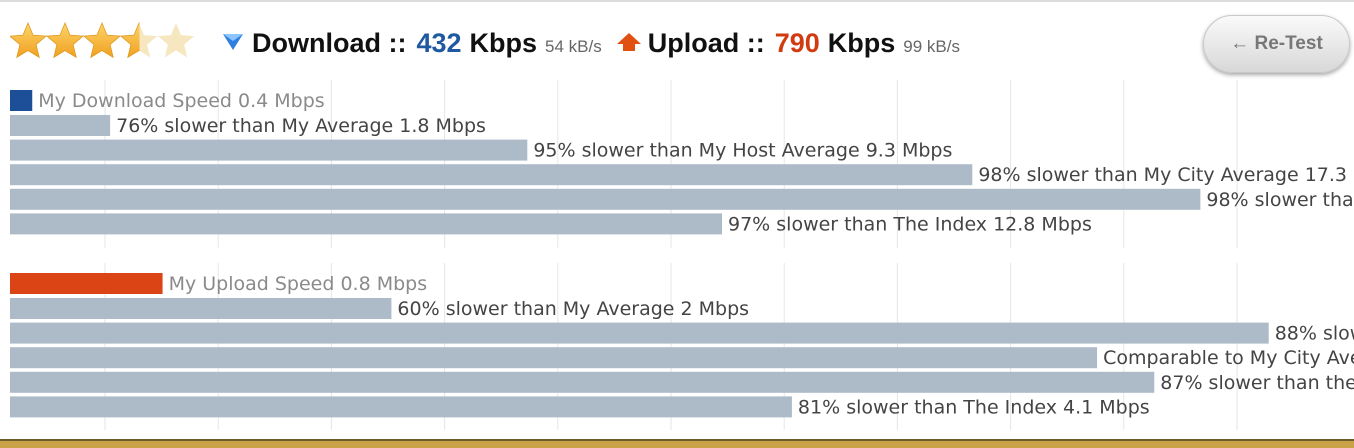 The width and height of the screenshot is (1354, 448). Describe the element at coordinates (329, 43) in the screenshot. I see `download-label: Download ::` at that location.